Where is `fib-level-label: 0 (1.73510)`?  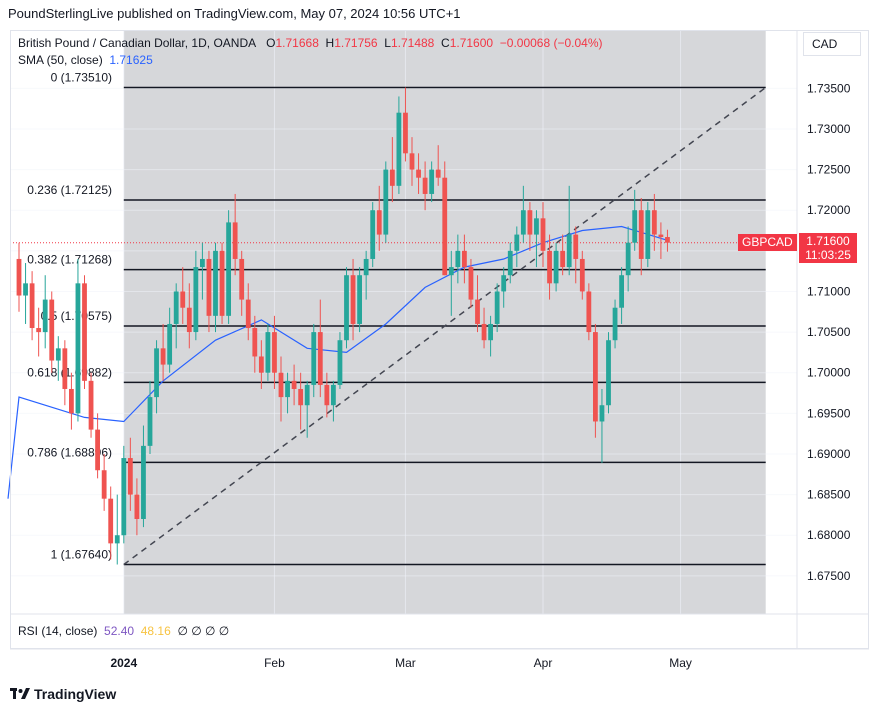 fib-level-label: 0 (1.73510) is located at coordinates (81, 78).